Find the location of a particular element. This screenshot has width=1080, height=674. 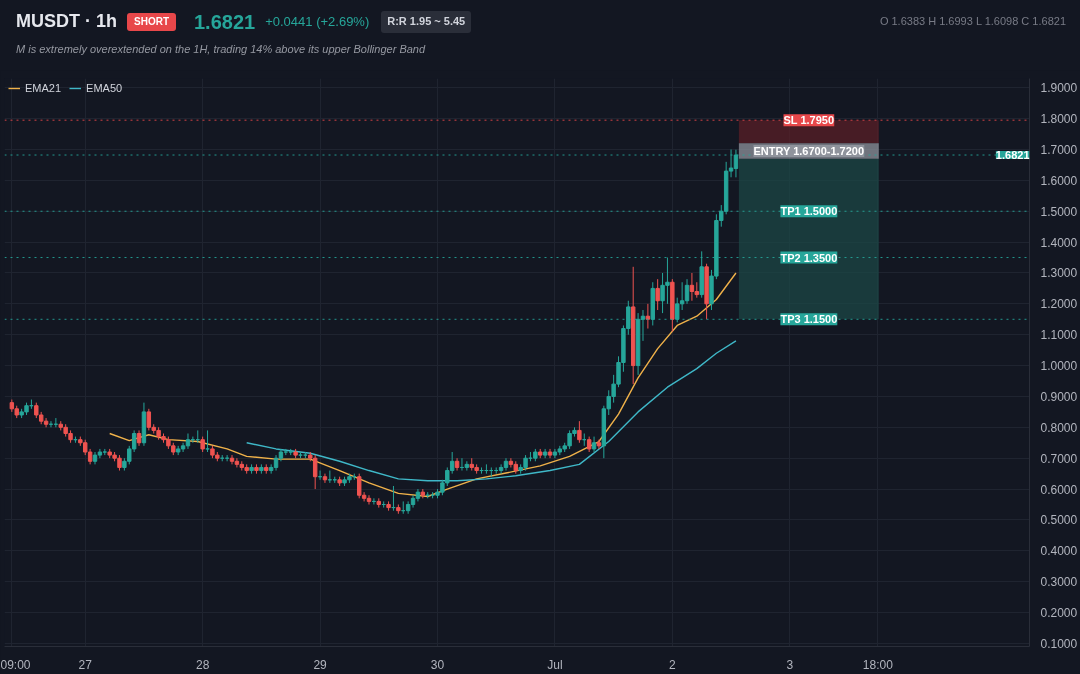

ref-line-label: TP2 1.3500 is located at coordinates (809, 257).